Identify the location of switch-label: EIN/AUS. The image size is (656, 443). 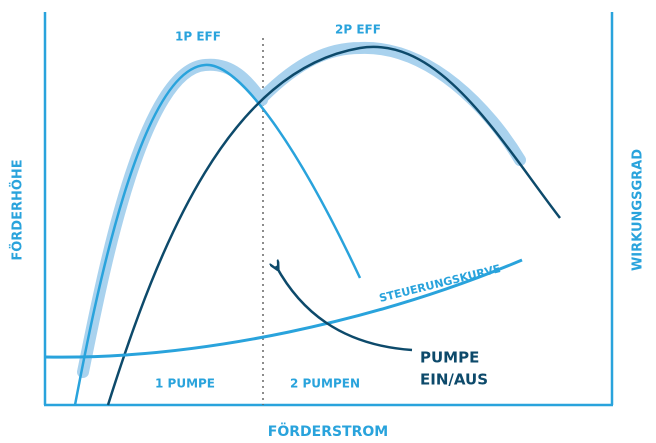
(454, 380).